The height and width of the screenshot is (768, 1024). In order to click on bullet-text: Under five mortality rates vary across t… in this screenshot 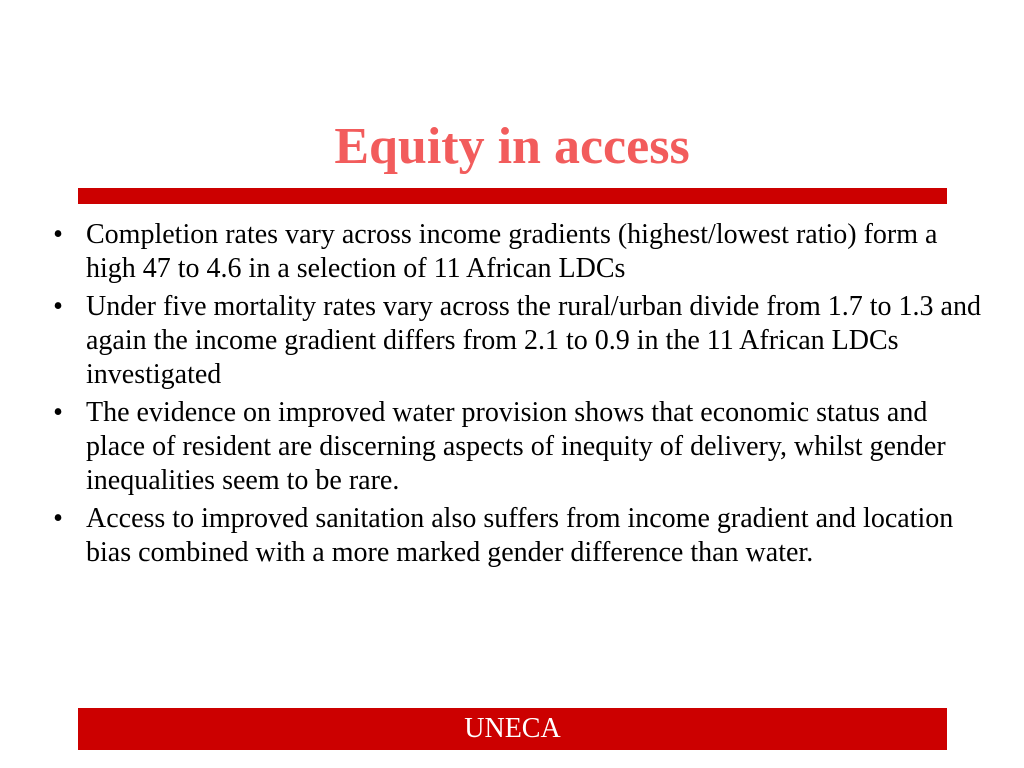, I will do `click(533, 340)`.